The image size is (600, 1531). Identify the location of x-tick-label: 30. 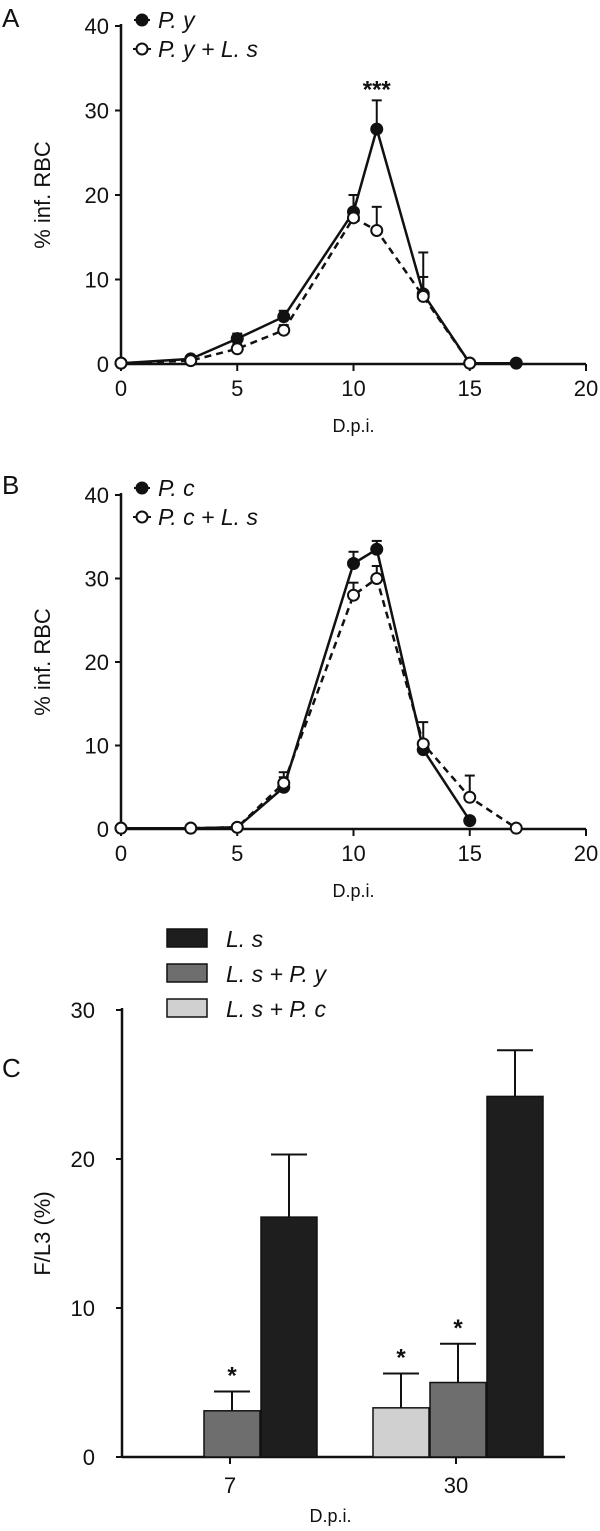
(456, 1485).